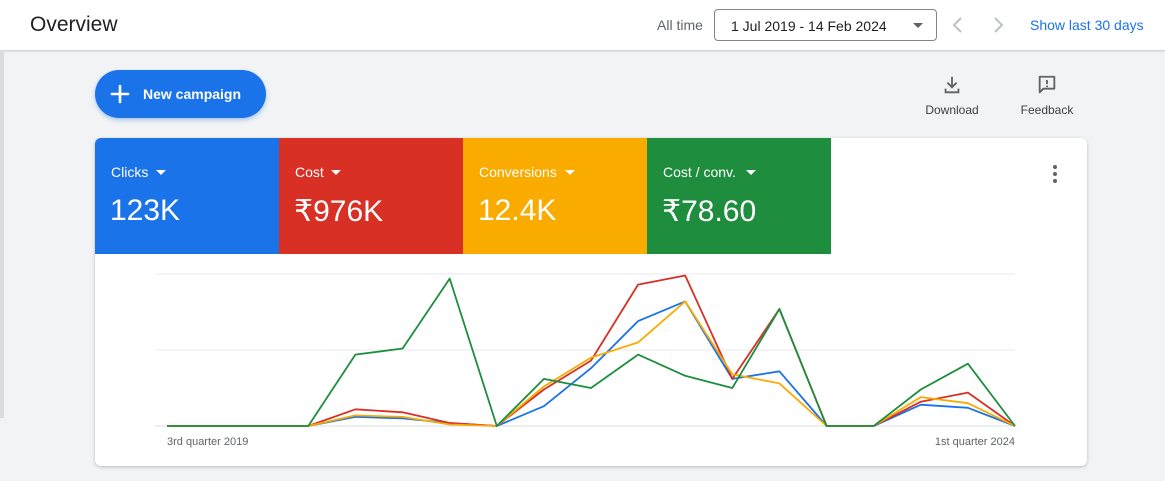 This screenshot has height=481, width=1165. What do you see at coordinates (339, 211) in the screenshot?
I see `metric-value: ₹976K` at bounding box center [339, 211].